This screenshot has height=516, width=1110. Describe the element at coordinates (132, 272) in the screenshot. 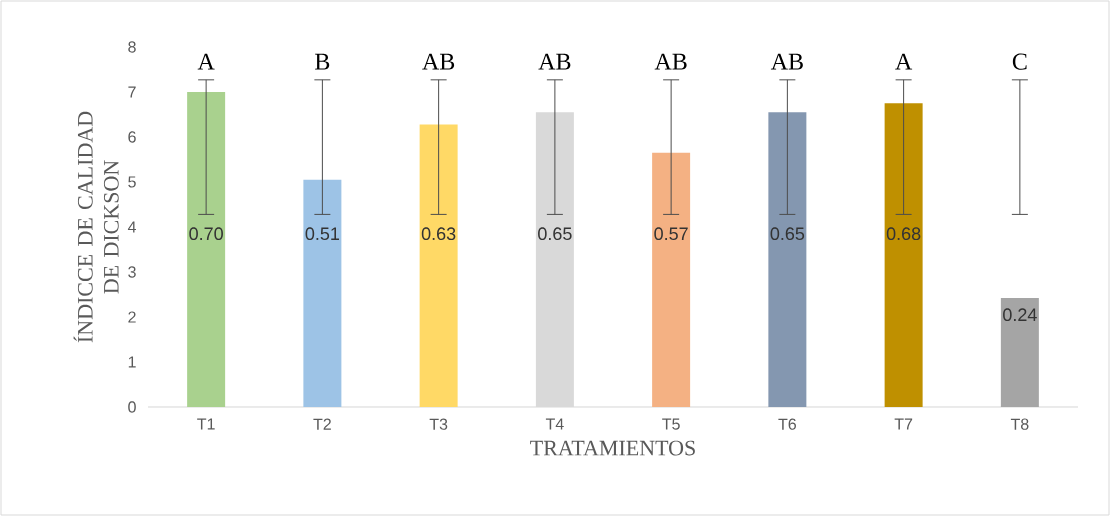

I see `y-tick-label: 3` at that location.